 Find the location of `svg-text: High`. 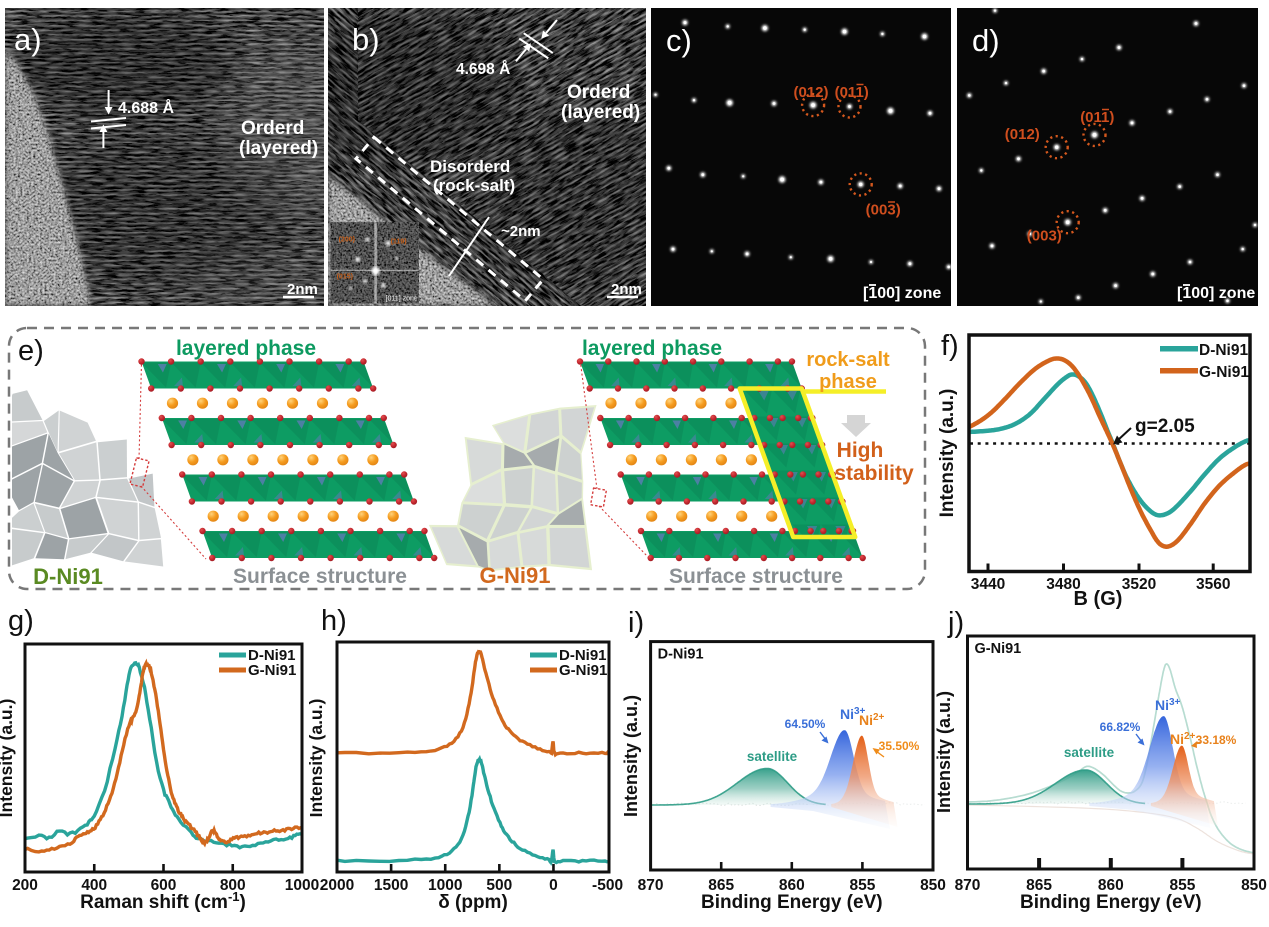

svg-text: High is located at coordinates (860, 450).